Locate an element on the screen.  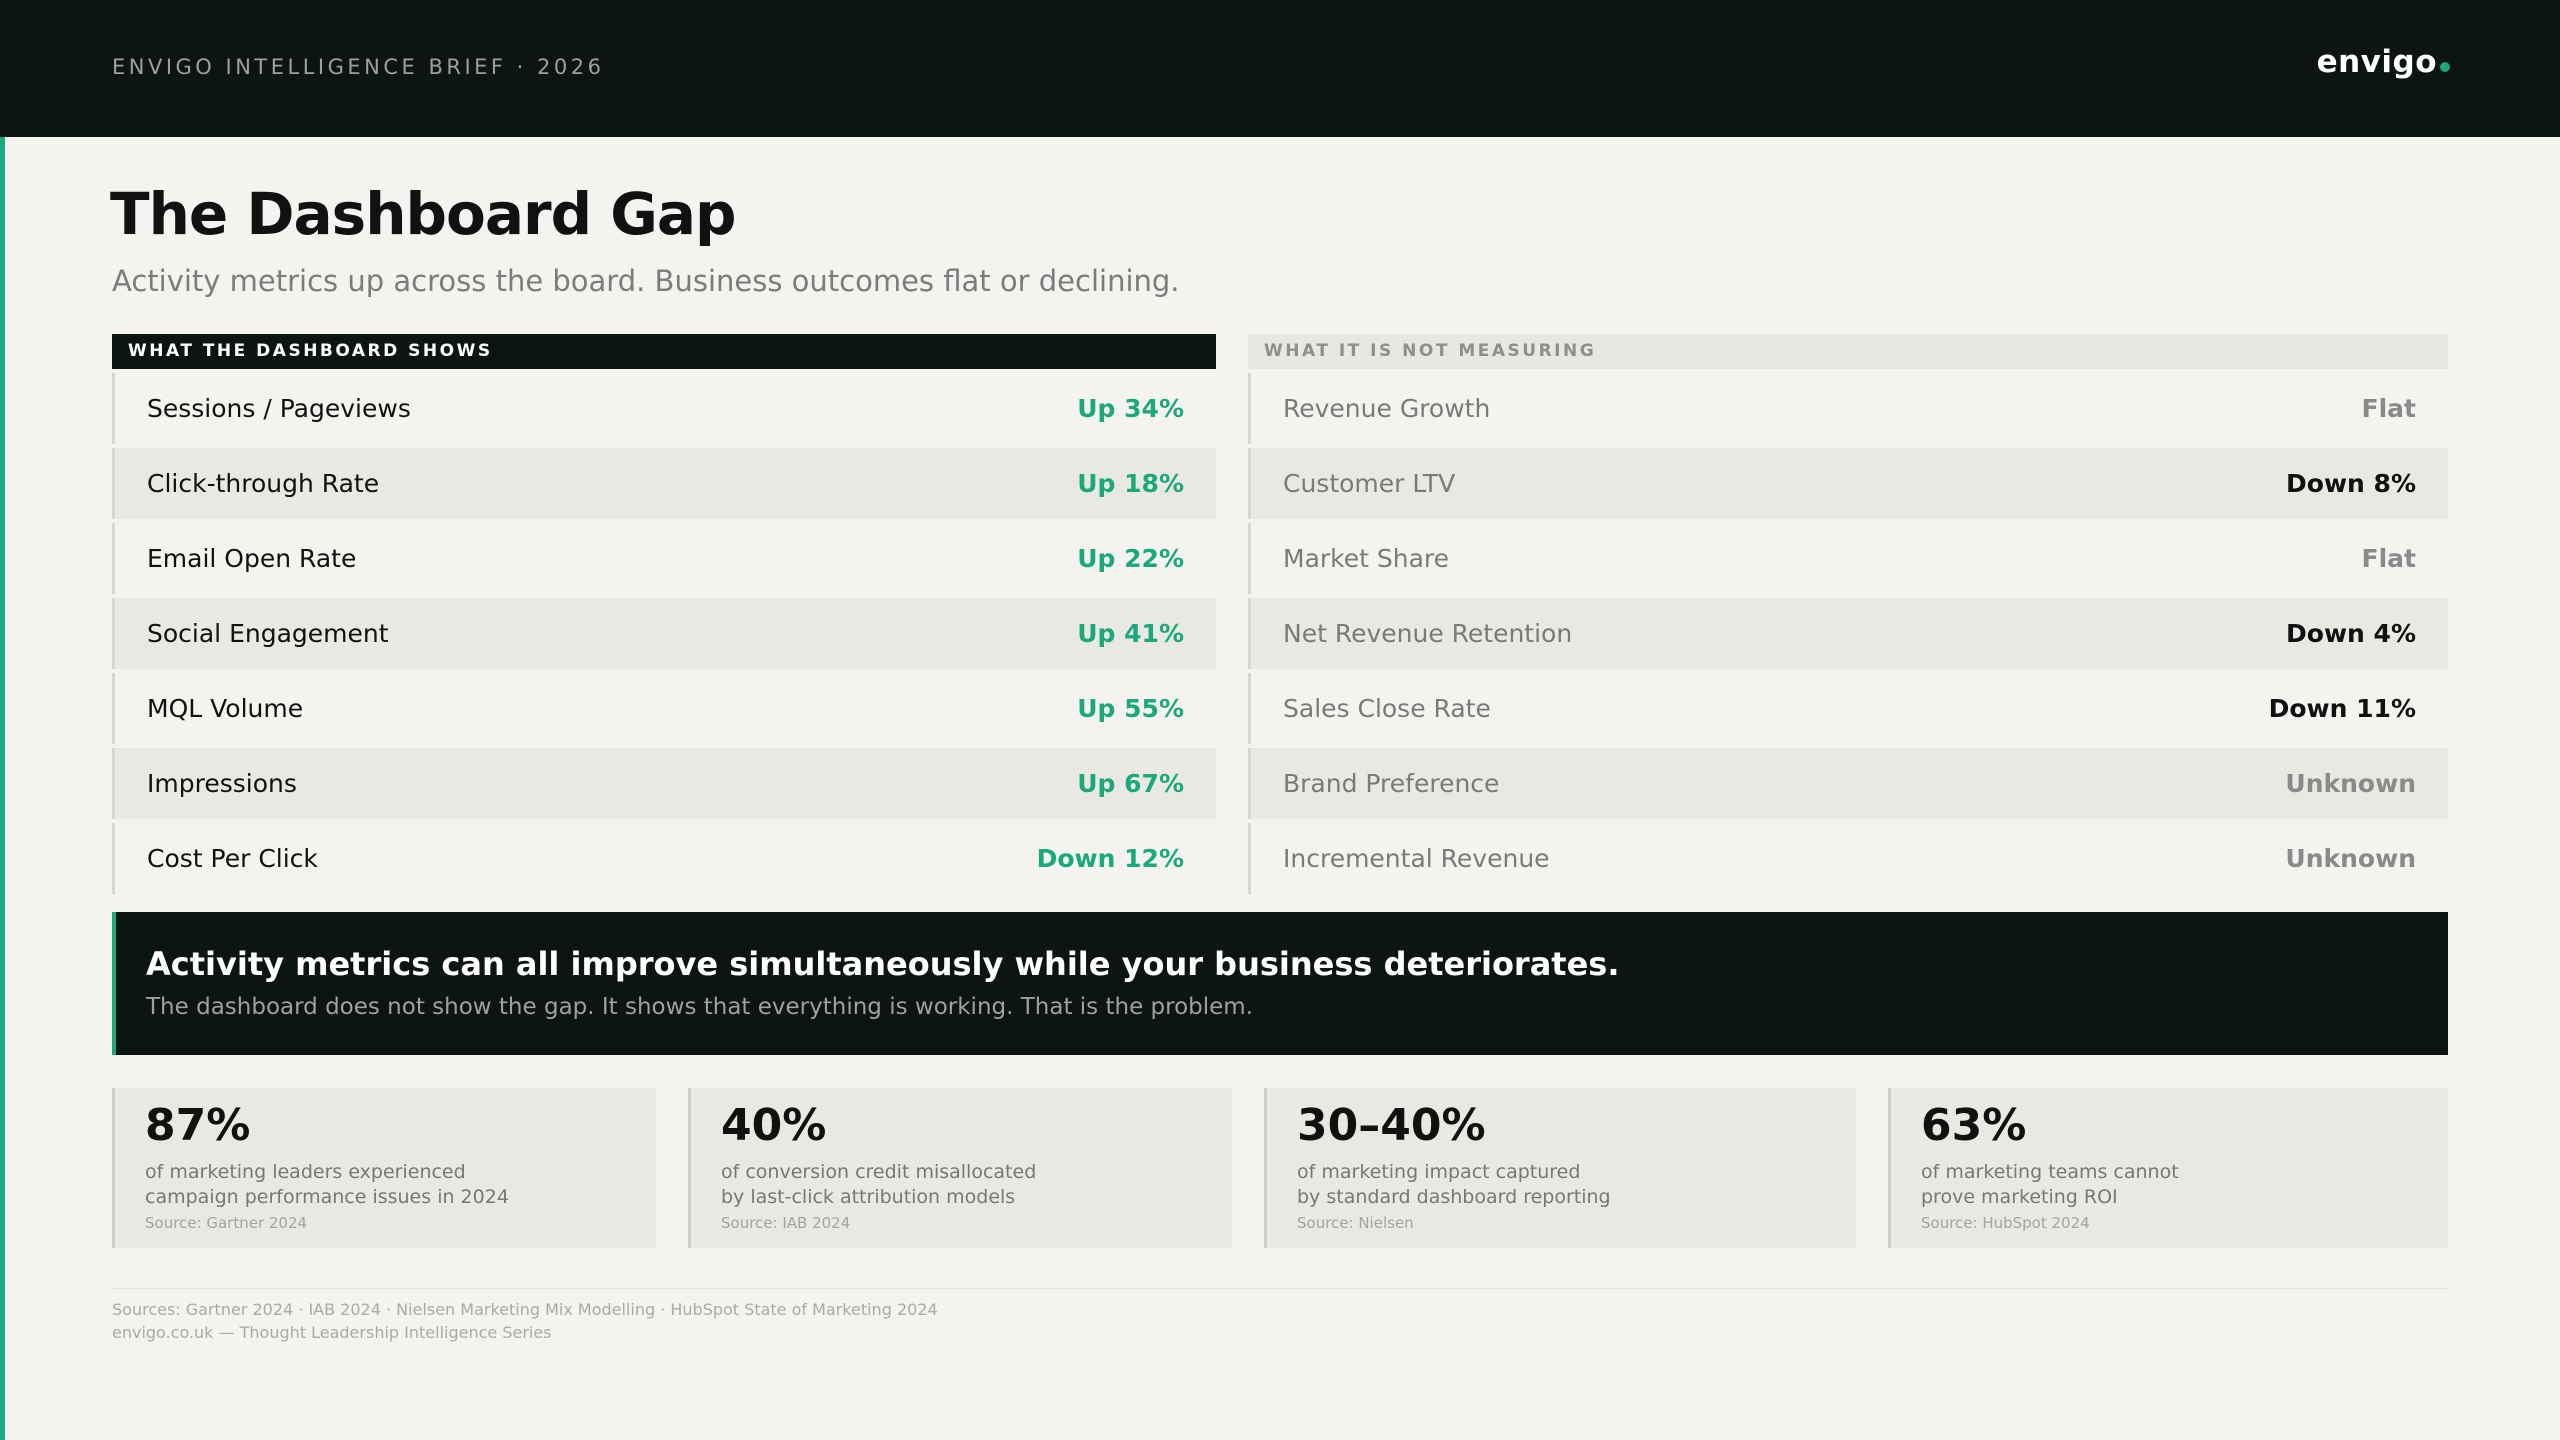
outcome-label: Revenue Growth is located at coordinates (1387, 408).